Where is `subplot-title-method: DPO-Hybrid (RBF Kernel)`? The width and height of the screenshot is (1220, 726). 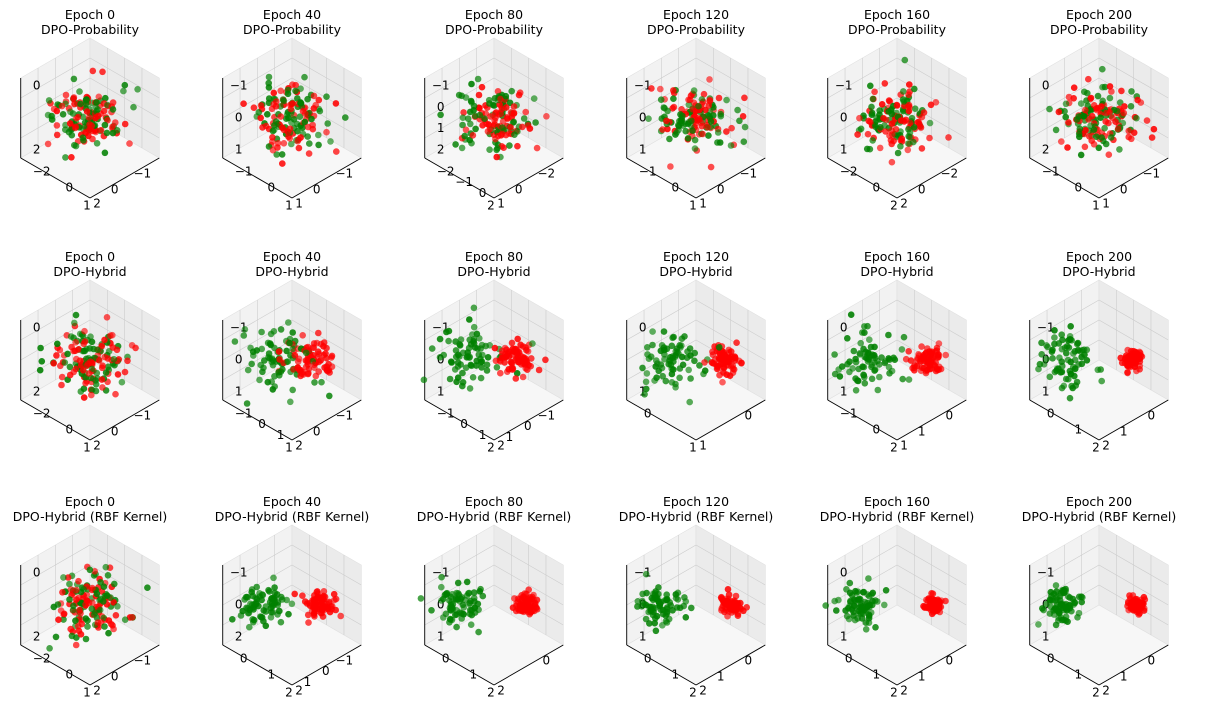
subplot-title-method: DPO-Hybrid (RBF Kernel) is located at coordinates (897, 516).